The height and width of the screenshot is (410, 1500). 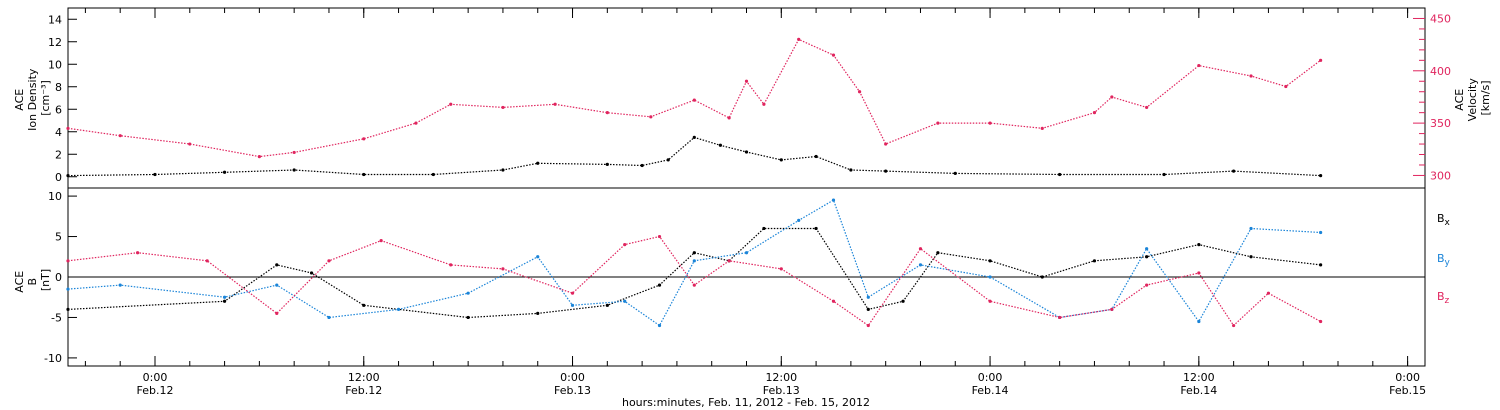 I want to click on bottom-left-axis-label: ACE B [nT], so click(x=32, y=279).